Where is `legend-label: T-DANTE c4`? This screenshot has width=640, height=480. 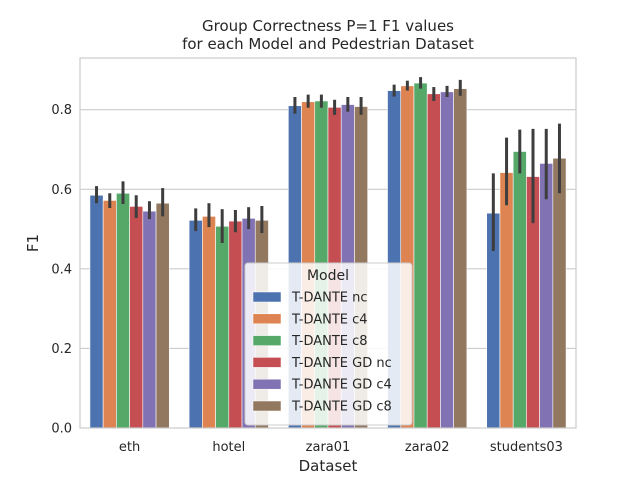
legend-label: T-DANTE c4 is located at coordinates (329, 319).